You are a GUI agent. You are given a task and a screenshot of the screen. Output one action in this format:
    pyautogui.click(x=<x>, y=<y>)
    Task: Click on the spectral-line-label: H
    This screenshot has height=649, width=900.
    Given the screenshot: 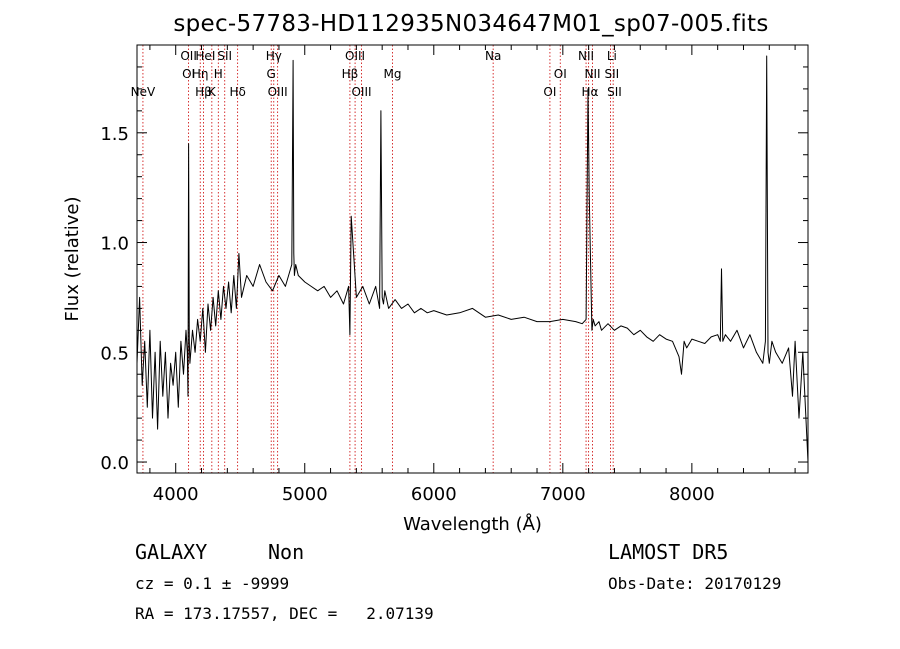 What is the action you would take?
    pyautogui.click(x=218, y=74)
    